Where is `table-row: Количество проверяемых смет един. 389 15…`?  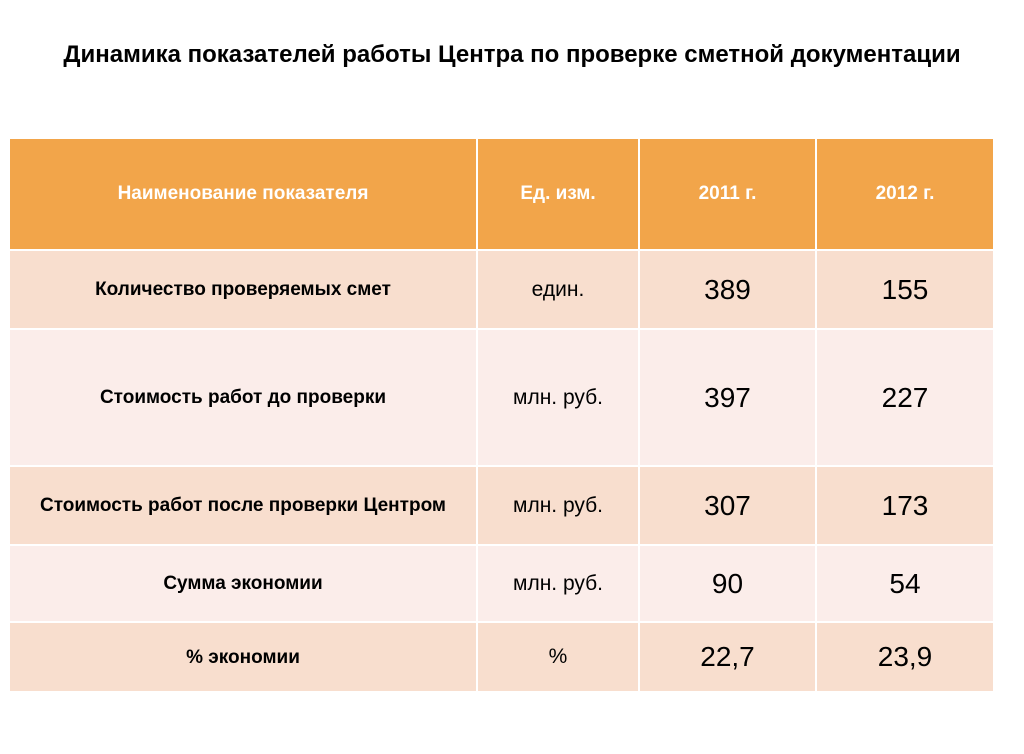
table-row: Количество проверяемых смет един. 389 15… is located at coordinates (501, 289).